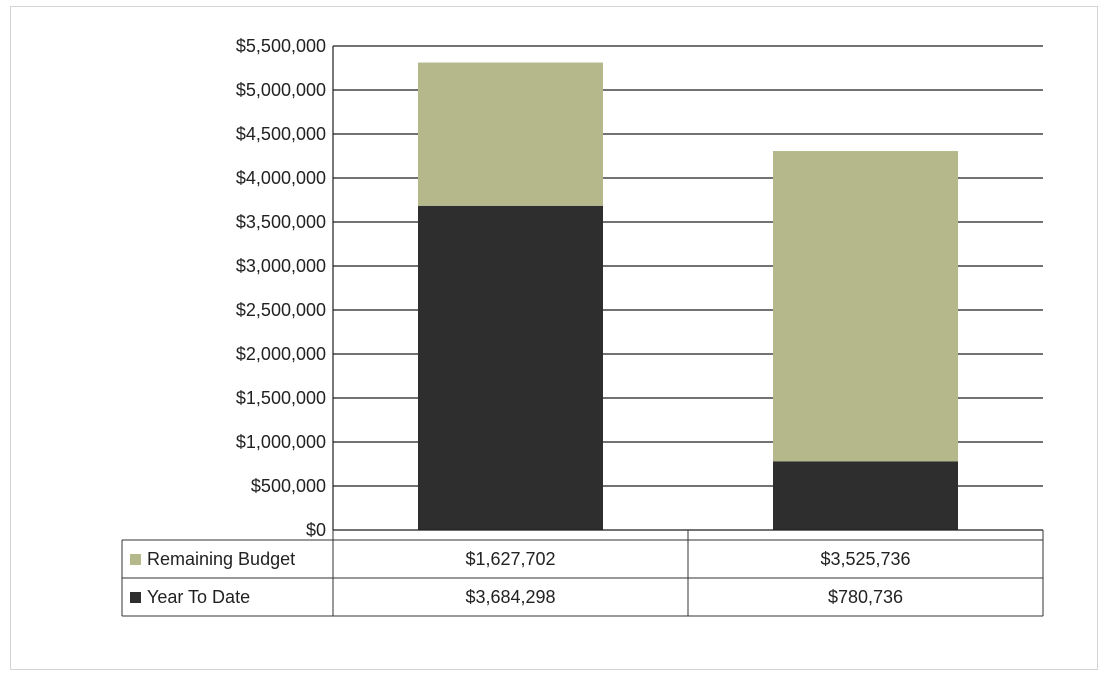  I want to click on table-cell-value: $780,736, so click(865, 597).